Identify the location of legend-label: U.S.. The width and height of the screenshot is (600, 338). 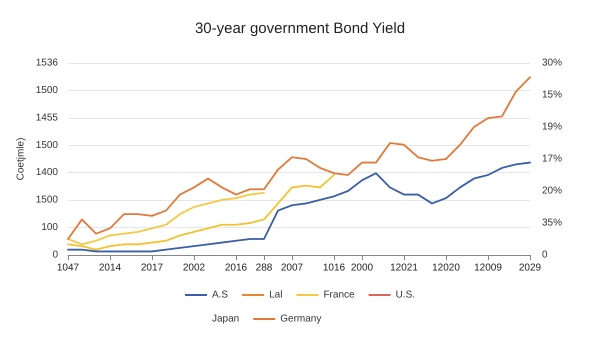
(406, 295).